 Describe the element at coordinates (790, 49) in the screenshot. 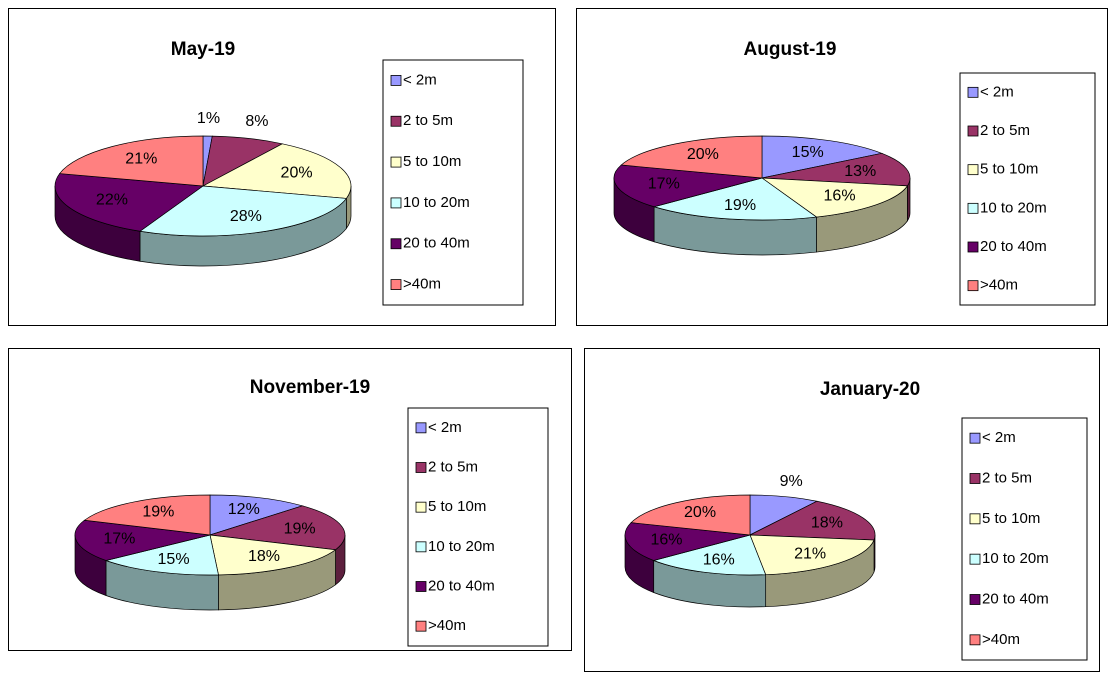

I see `chart-title: August-19` at that location.